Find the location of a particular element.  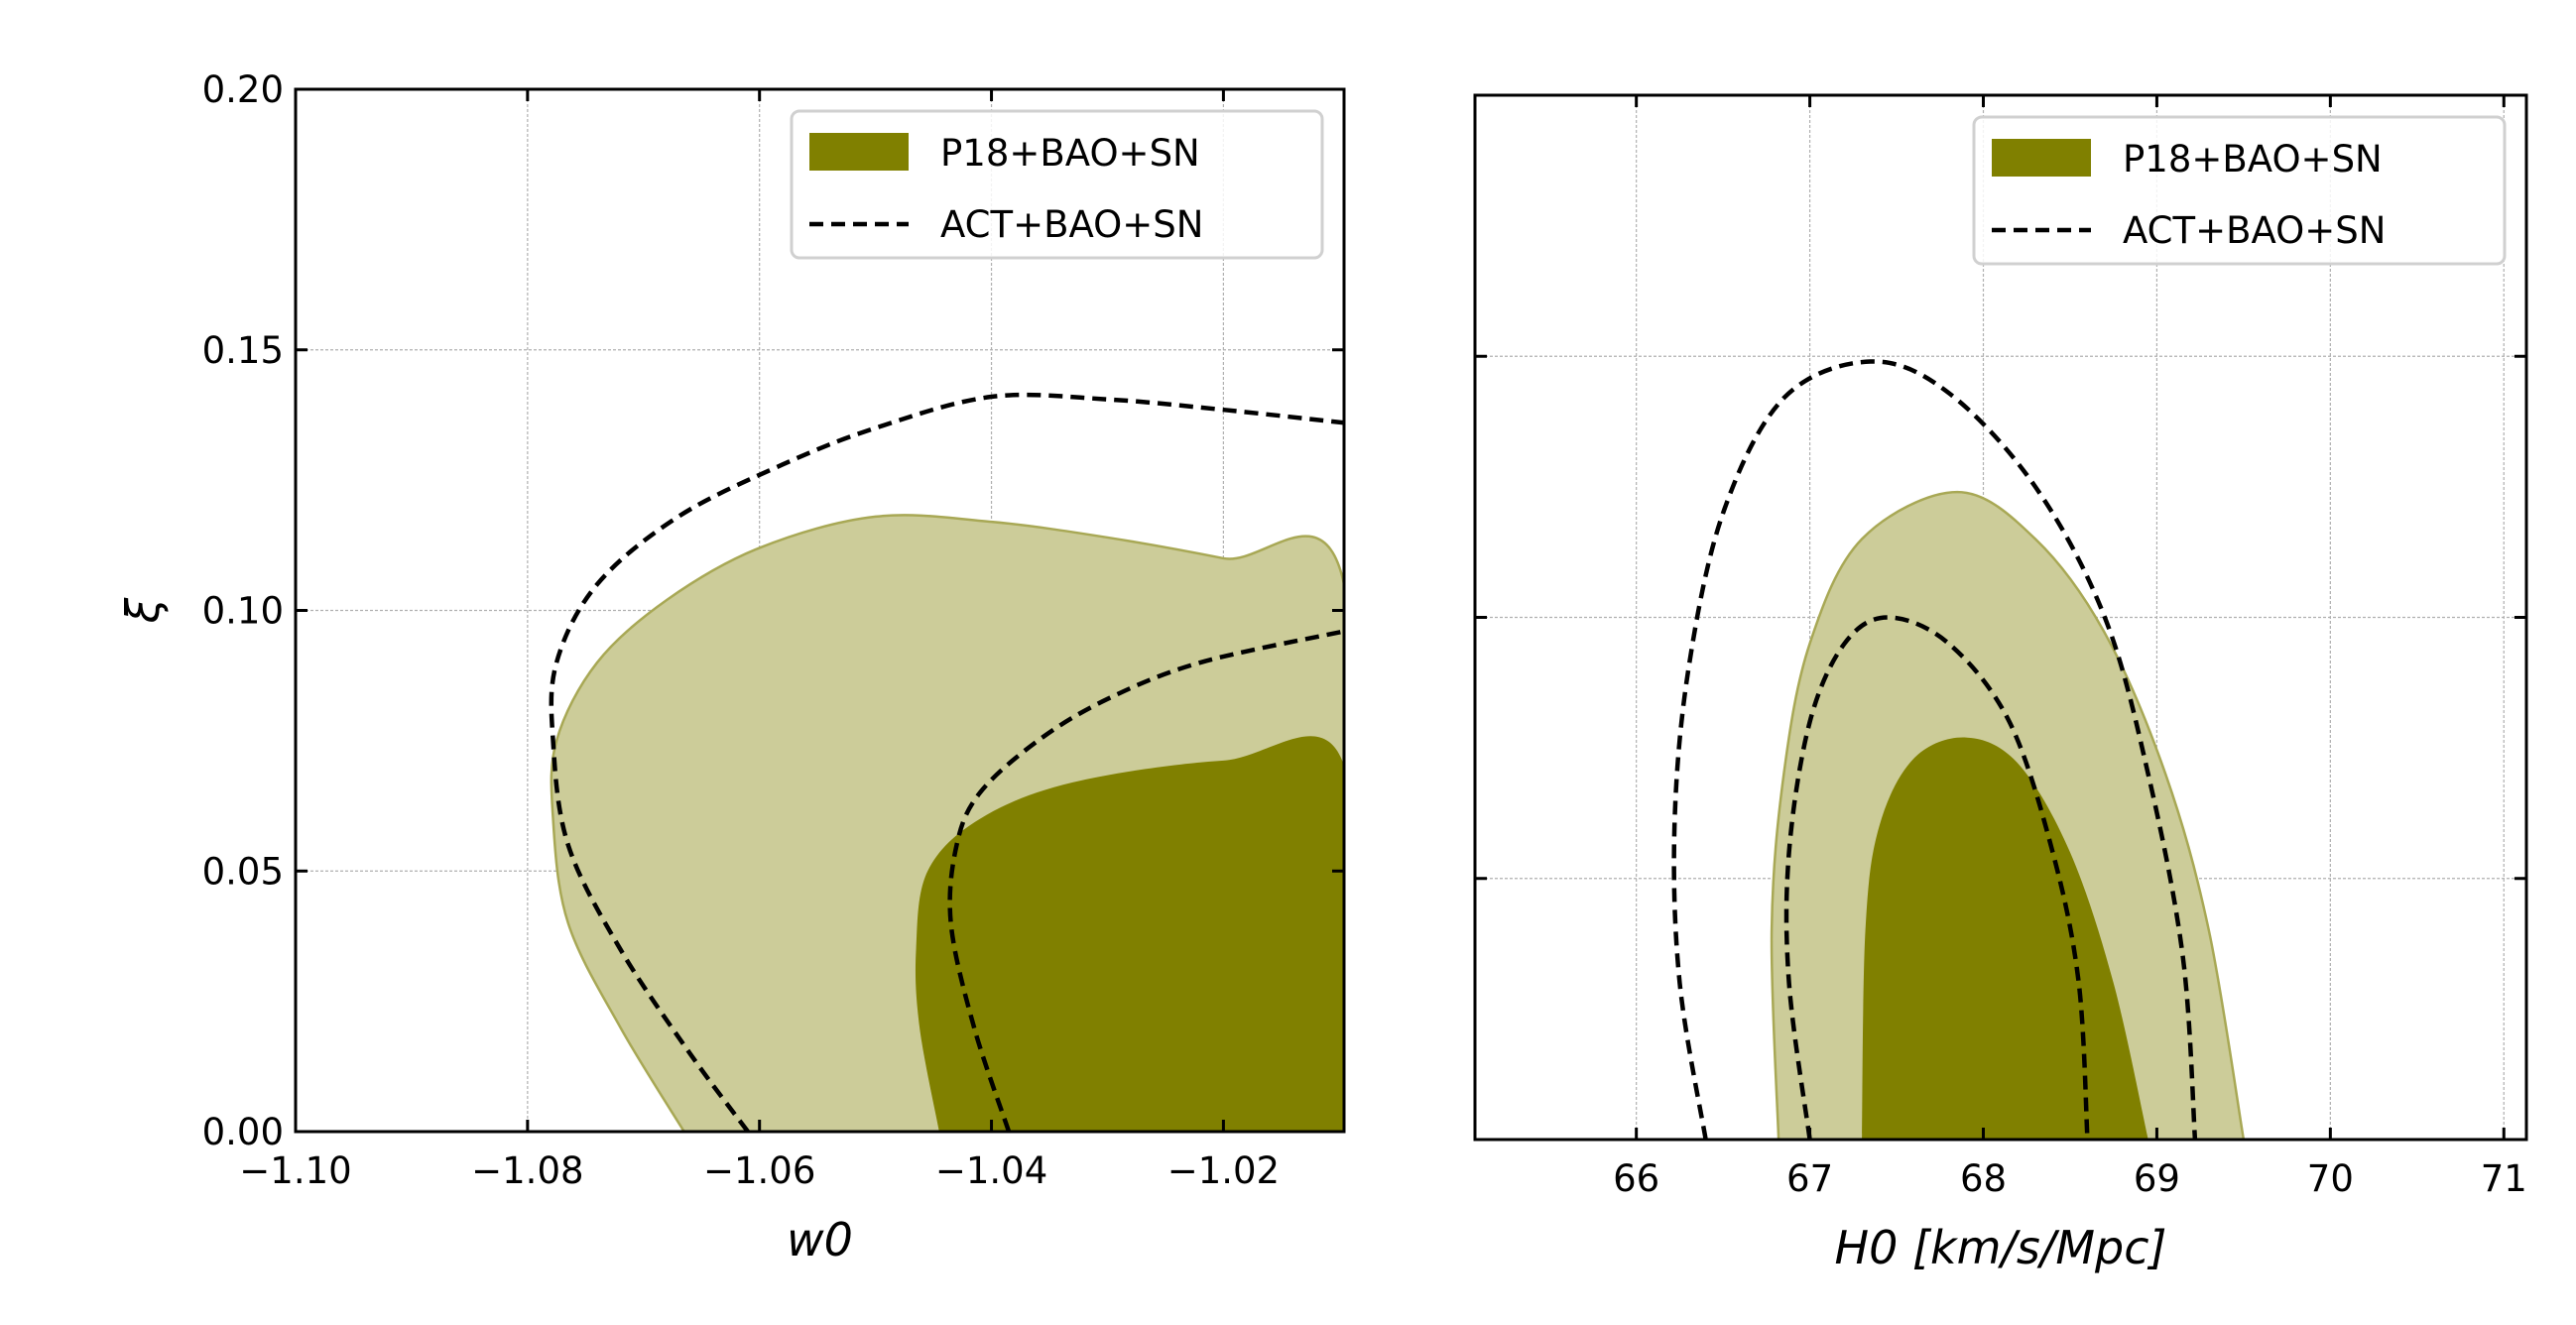

contours is located at coordinates (1958, 750).